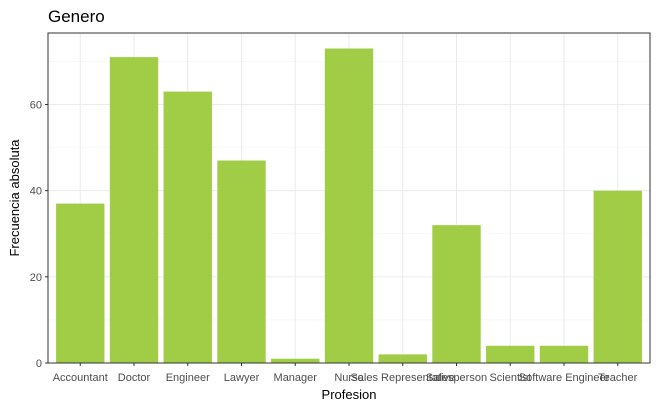 The image size is (661, 408). What do you see at coordinates (39, 364) in the screenshot?
I see `y-tick-label: 0` at bounding box center [39, 364].